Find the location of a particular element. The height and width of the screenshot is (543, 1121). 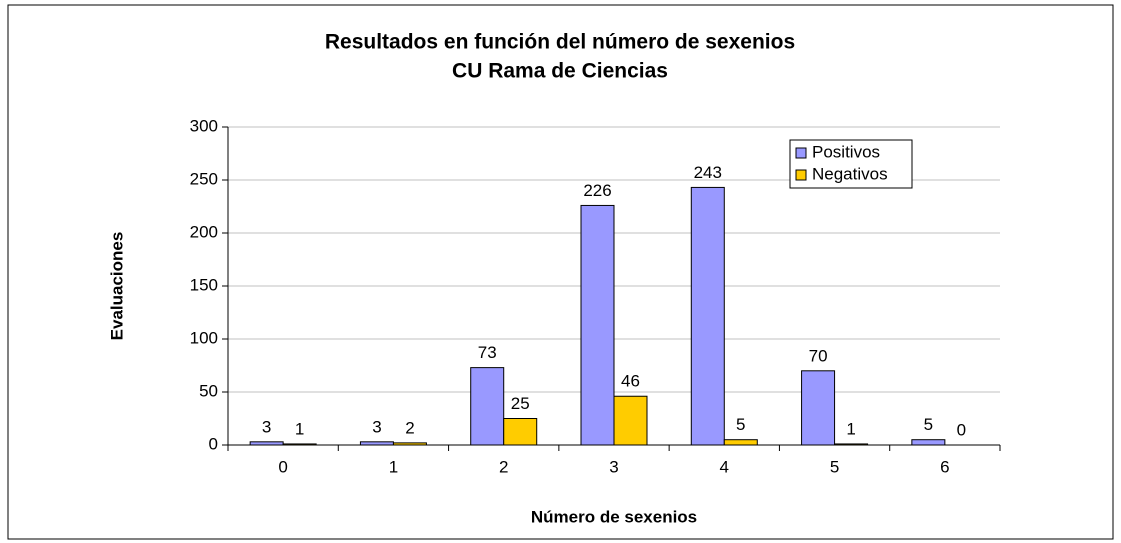

x-tick-label: 5 is located at coordinates (834, 466).